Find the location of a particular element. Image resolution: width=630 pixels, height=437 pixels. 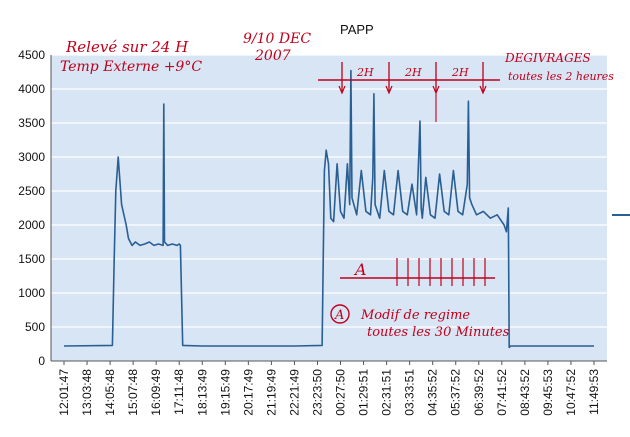

note-releve: Relevé sur 24 H is located at coordinates (127, 47).